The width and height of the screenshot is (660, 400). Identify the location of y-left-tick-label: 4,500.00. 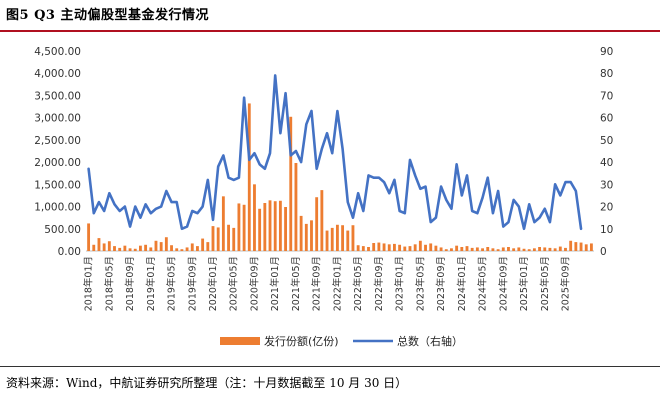
(57, 52).